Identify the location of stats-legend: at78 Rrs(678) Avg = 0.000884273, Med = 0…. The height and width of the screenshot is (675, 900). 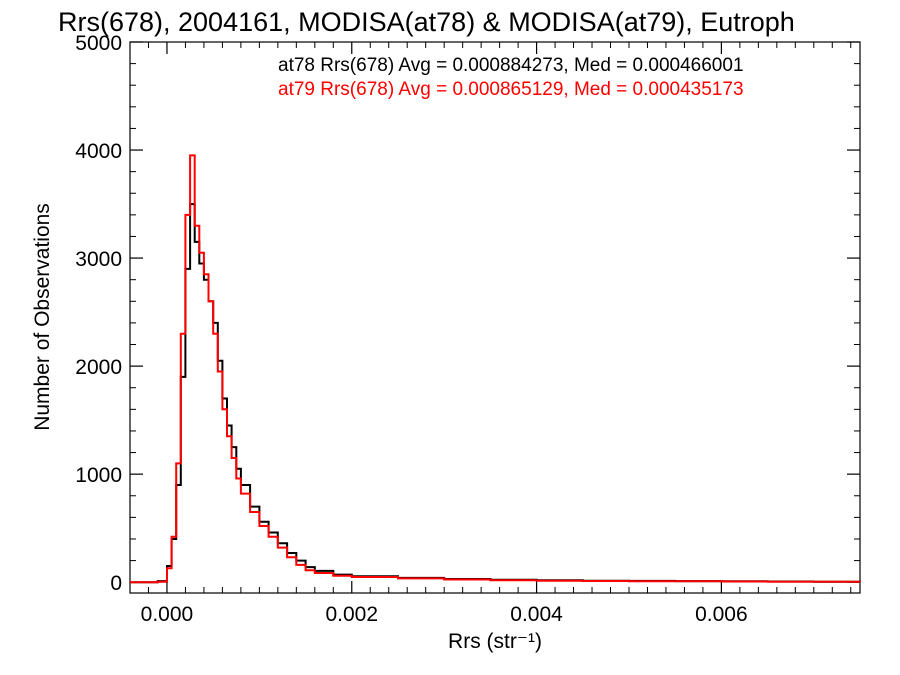
(511, 77).